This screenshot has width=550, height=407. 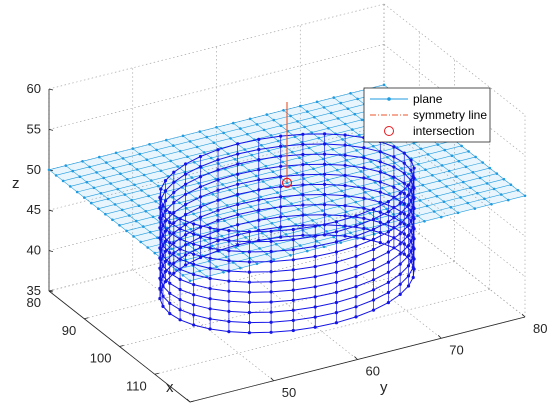 What do you see at coordinates (287, 182) in the screenshot?
I see `intersection-series` at bounding box center [287, 182].